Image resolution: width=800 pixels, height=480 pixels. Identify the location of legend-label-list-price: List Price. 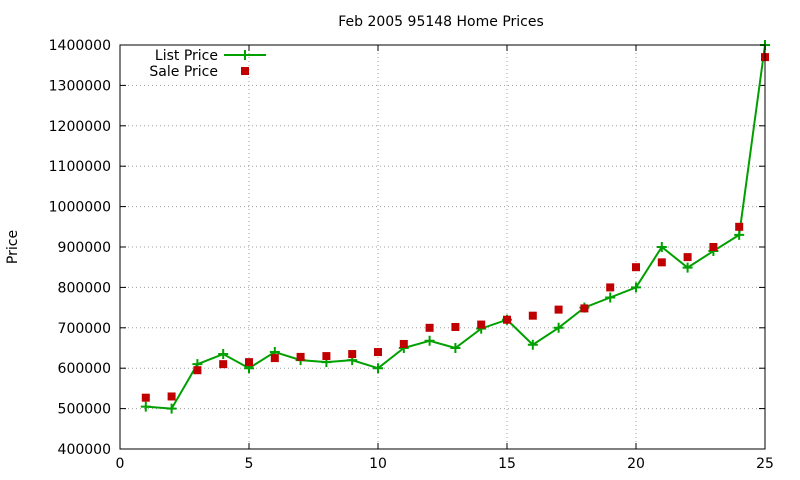
(186, 56).